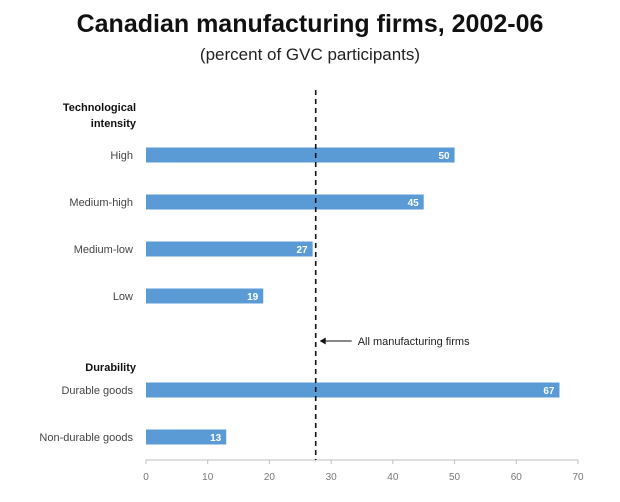 The image size is (620, 502). Describe the element at coordinates (549, 391) in the screenshot. I see `data-label: 67` at that location.